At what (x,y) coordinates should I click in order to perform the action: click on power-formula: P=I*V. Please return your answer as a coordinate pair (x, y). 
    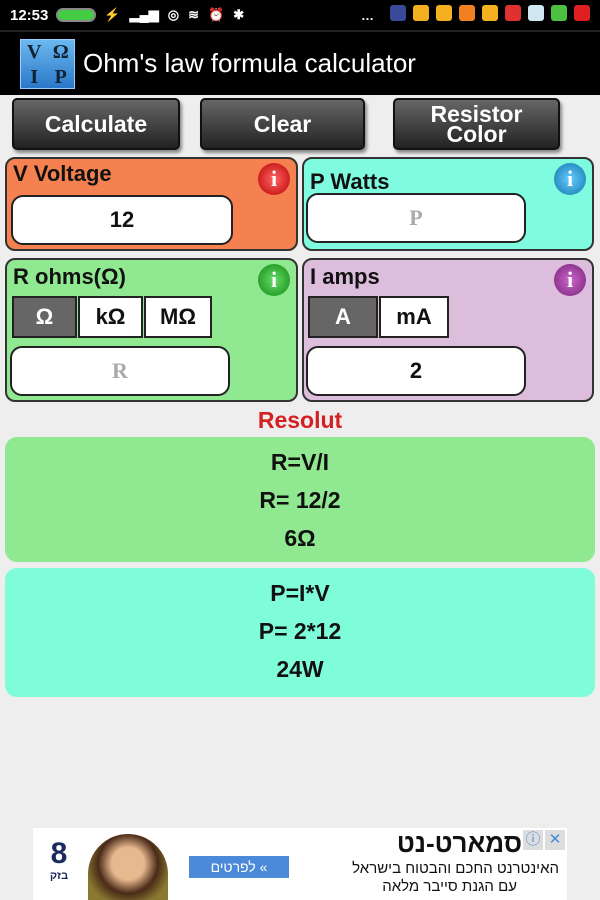
    Looking at the image, I should click on (300, 593).